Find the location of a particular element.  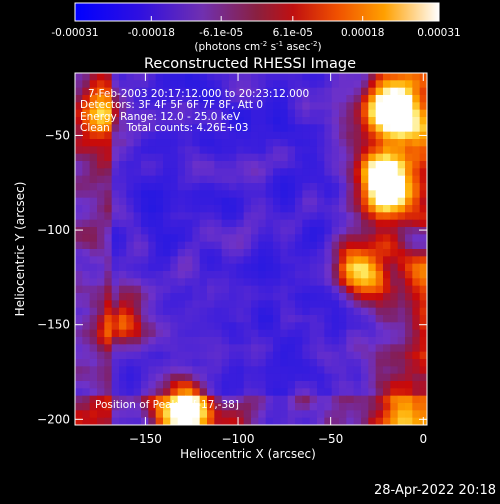

x-tick-label: −150 is located at coordinates (145, 439).